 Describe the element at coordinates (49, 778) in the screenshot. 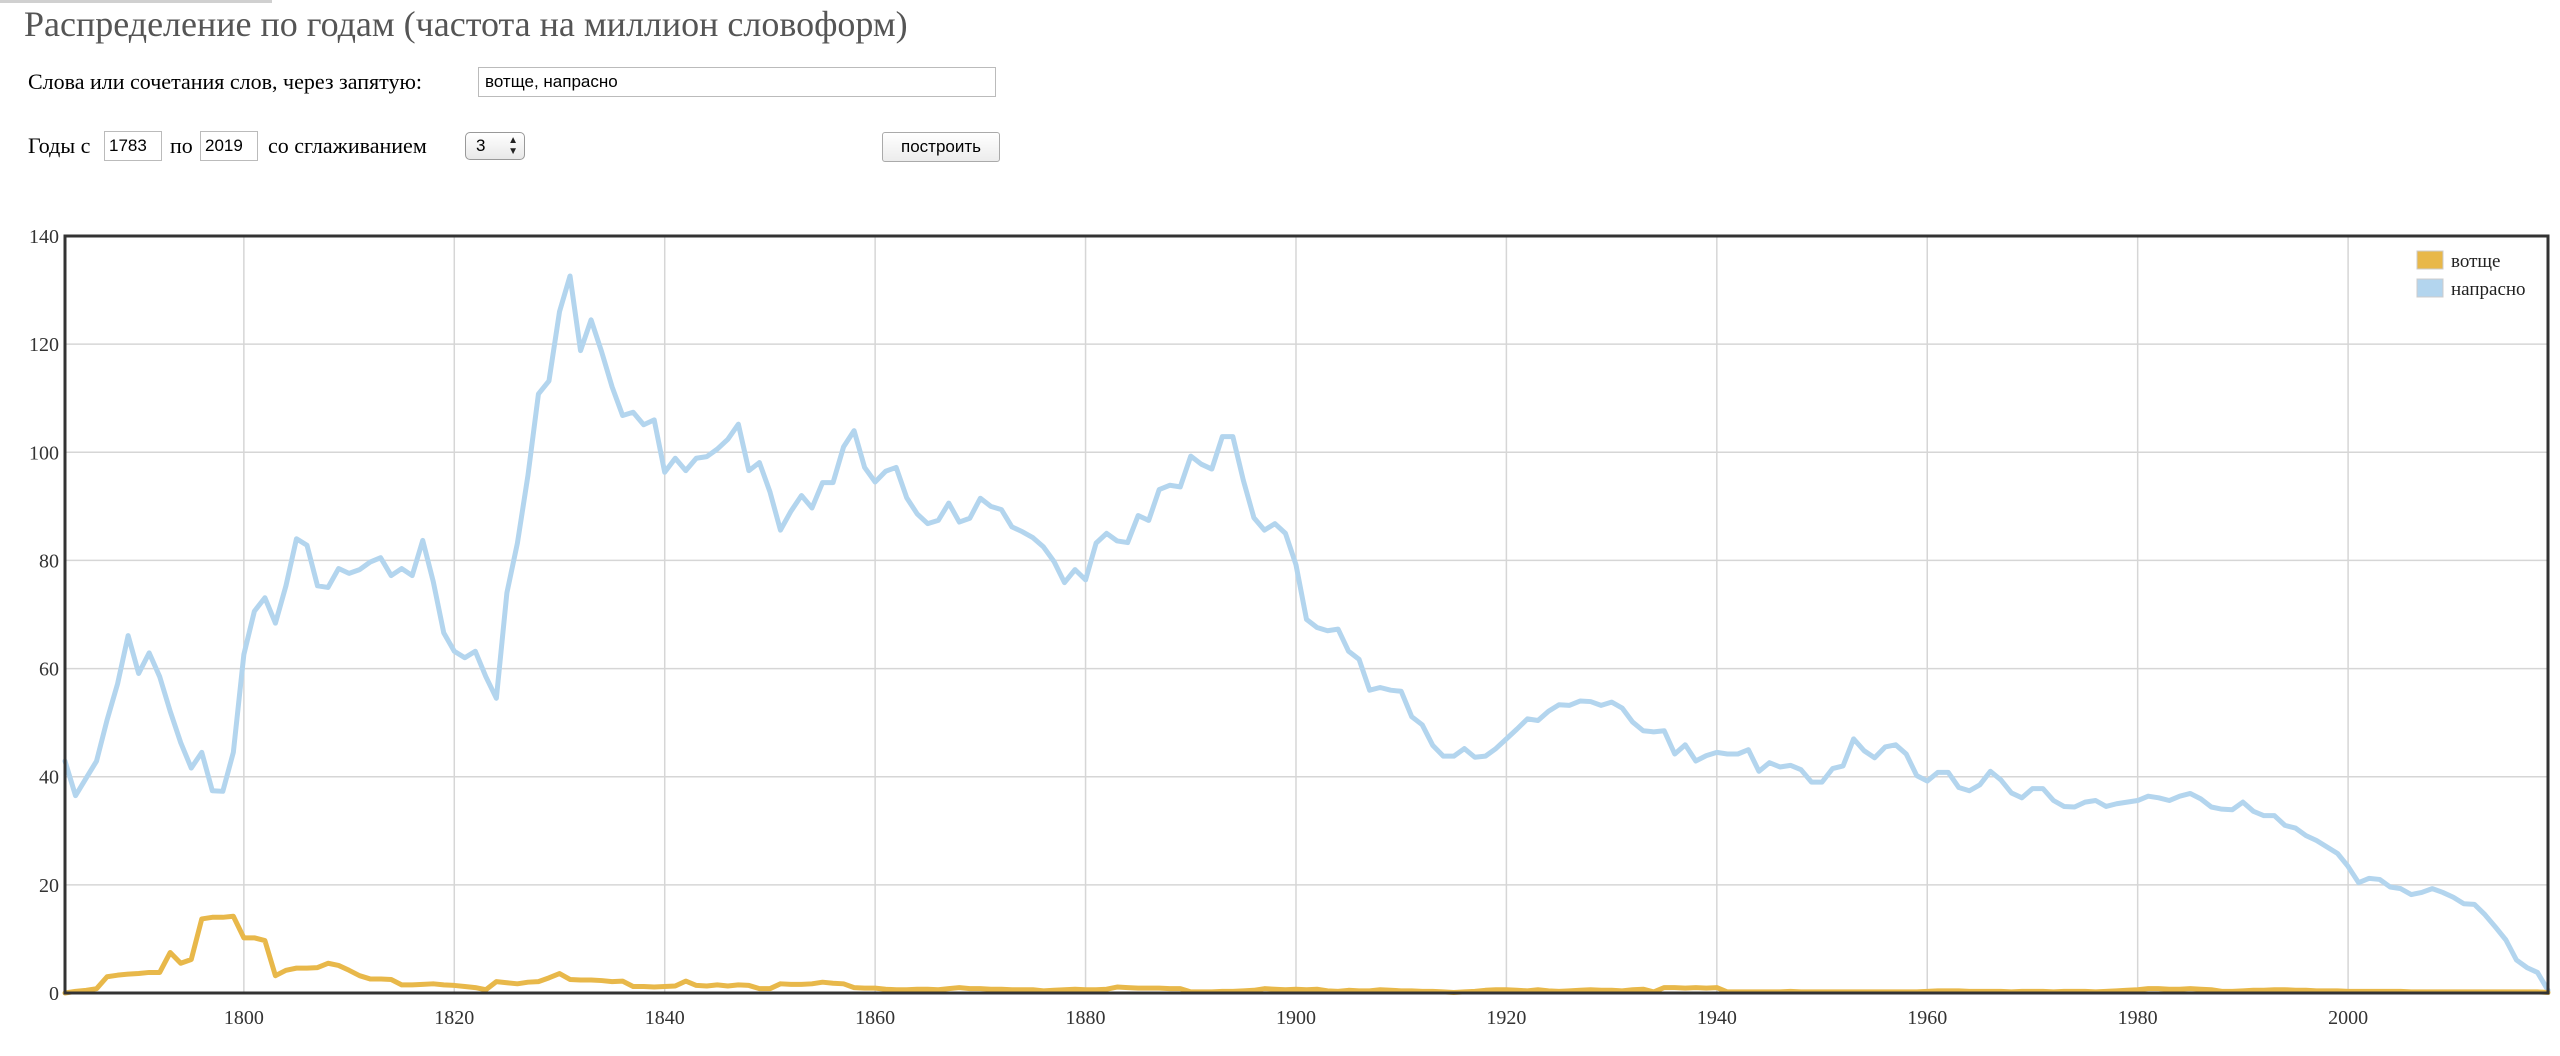

I see `y-tick-label: 40` at that location.